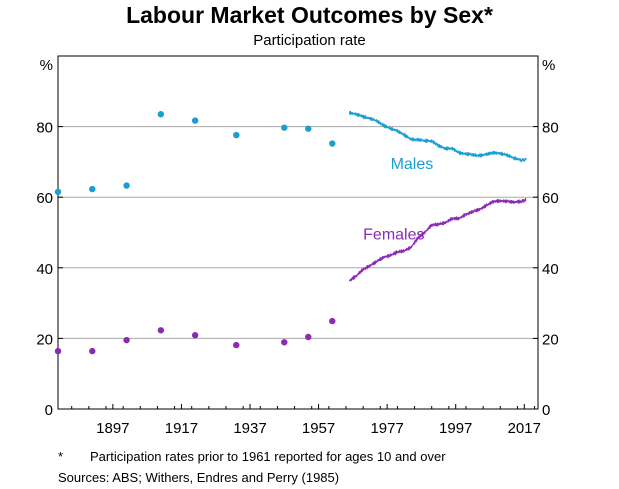 The image size is (619, 489). I want to click on y-tick-label-right-40: 40, so click(550, 269).